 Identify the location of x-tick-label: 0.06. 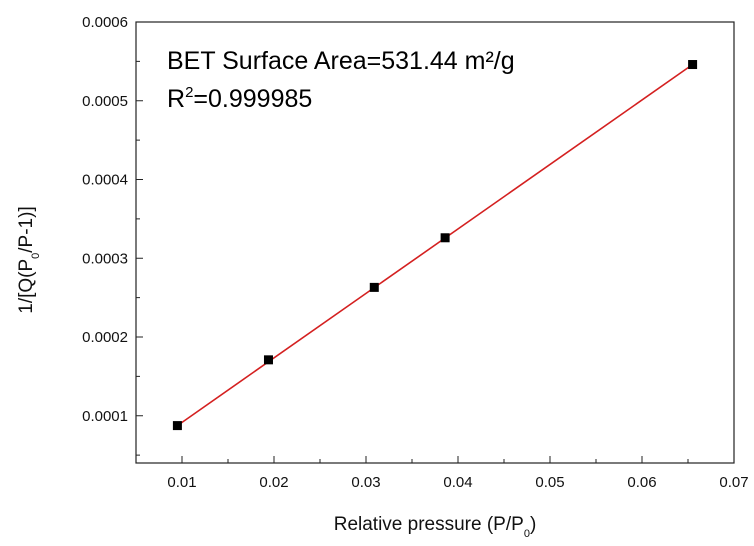
(641, 482).